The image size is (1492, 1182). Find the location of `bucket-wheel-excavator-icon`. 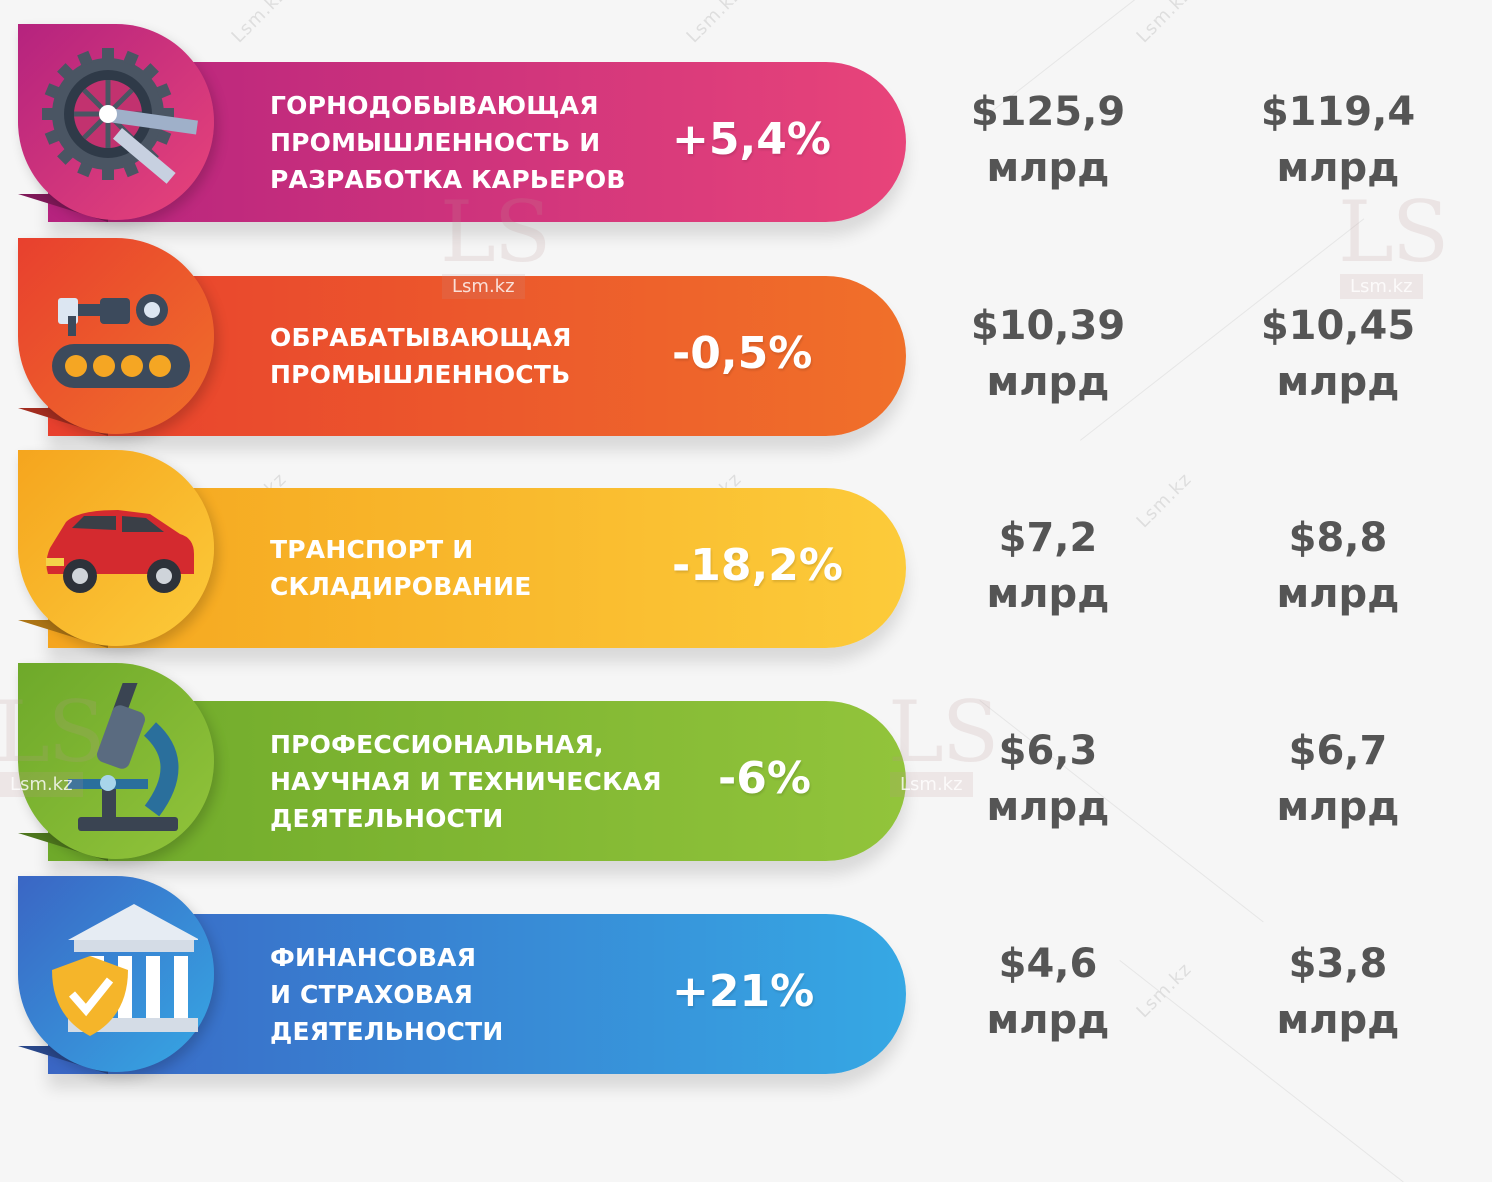

bucket-wheel-excavator-icon is located at coordinates (118, 124).